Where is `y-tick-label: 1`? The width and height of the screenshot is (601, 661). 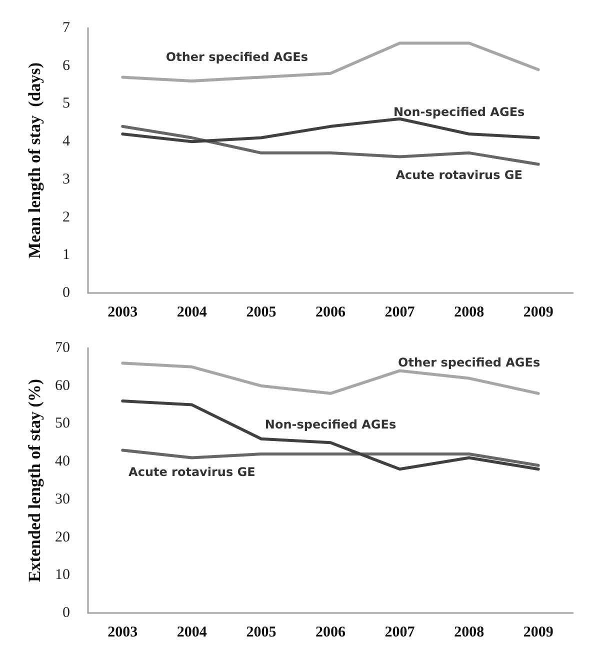 y-tick-label: 1 is located at coordinates (66, 255).